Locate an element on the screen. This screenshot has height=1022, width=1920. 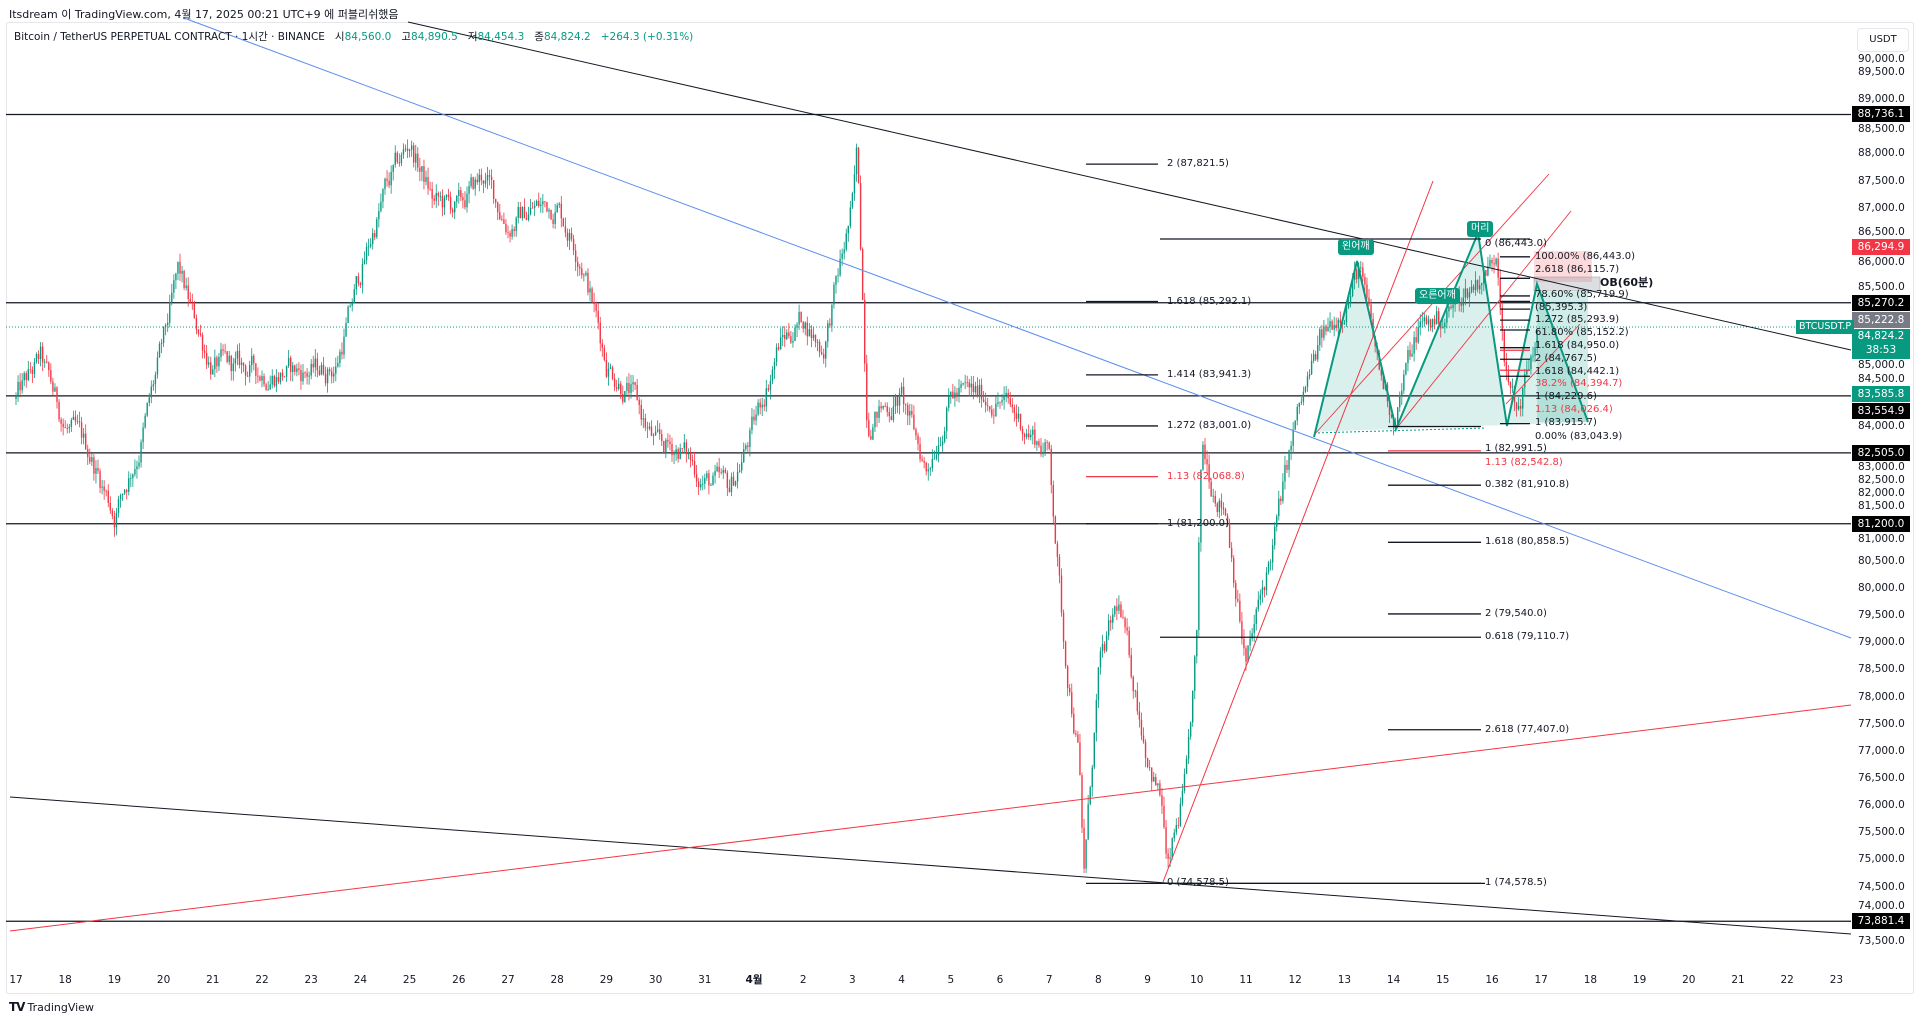
x-axis-tick: 22 is located at coordinates (1787, 980).